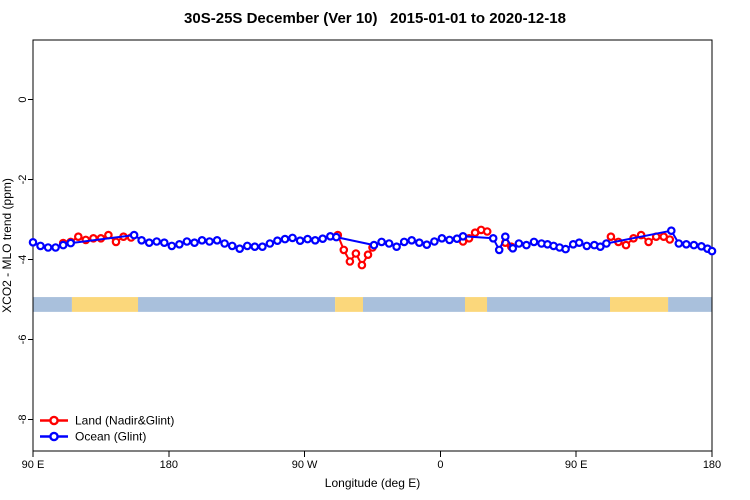 This screenshot has height=500, width=750. I want to click on legend-label: Ocean (Glint), so click(110, 437).